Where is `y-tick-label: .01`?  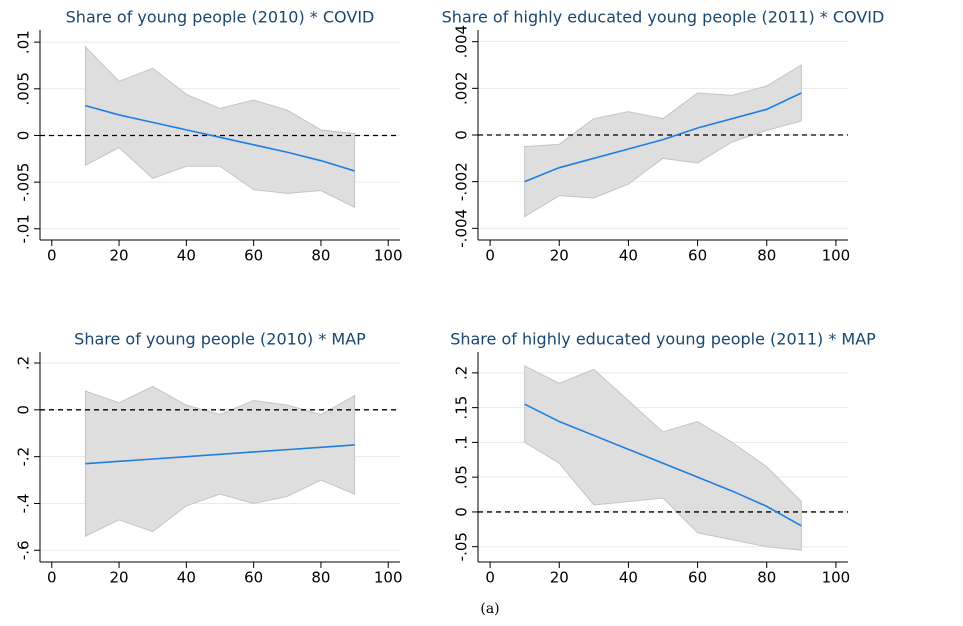 y-tick-label: .01 is located at coordinates (24, 42).